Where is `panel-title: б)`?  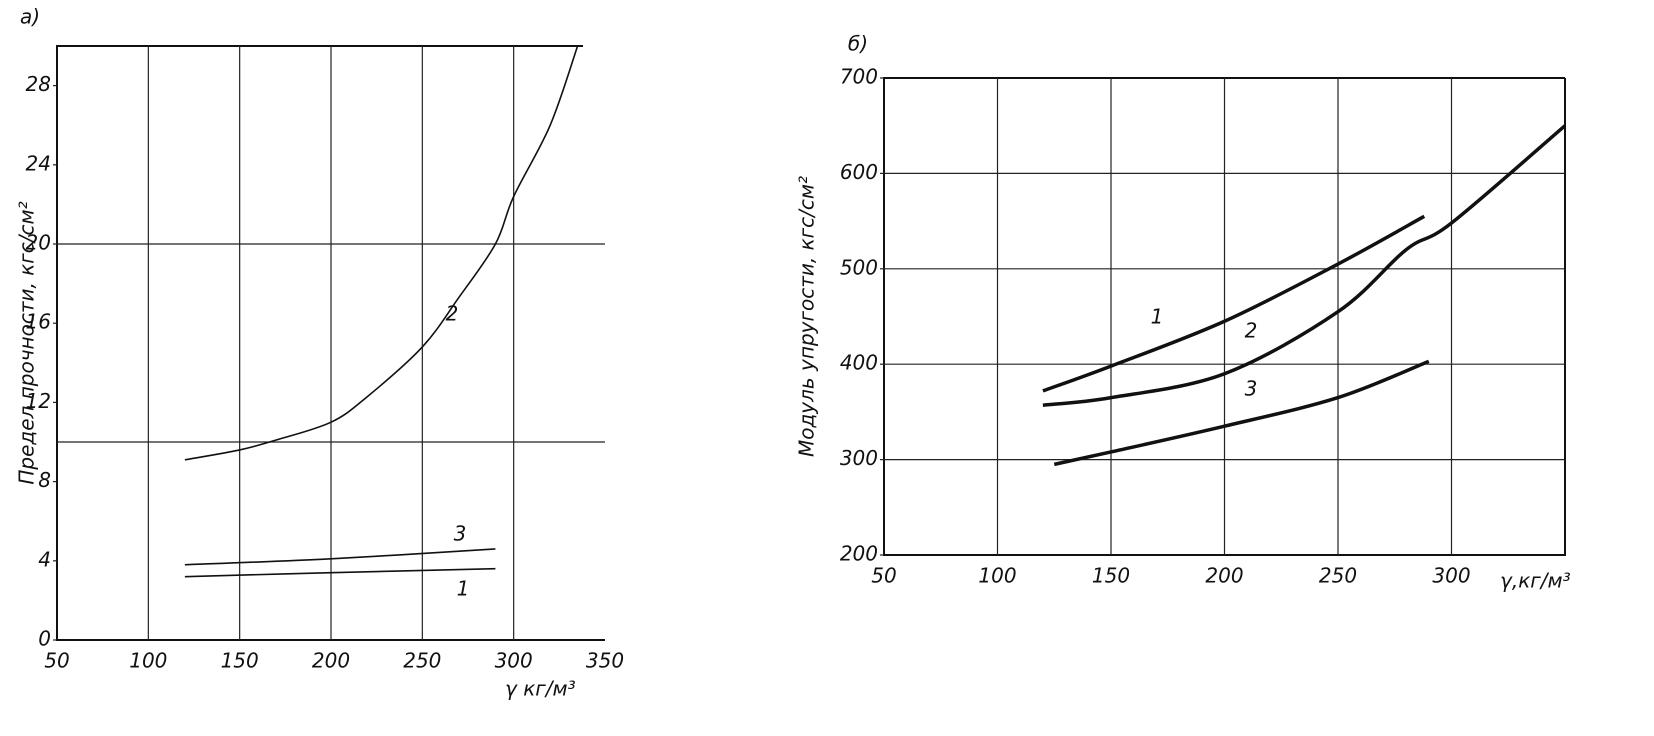
panel-title: б) is located at coordinates (858, 44).